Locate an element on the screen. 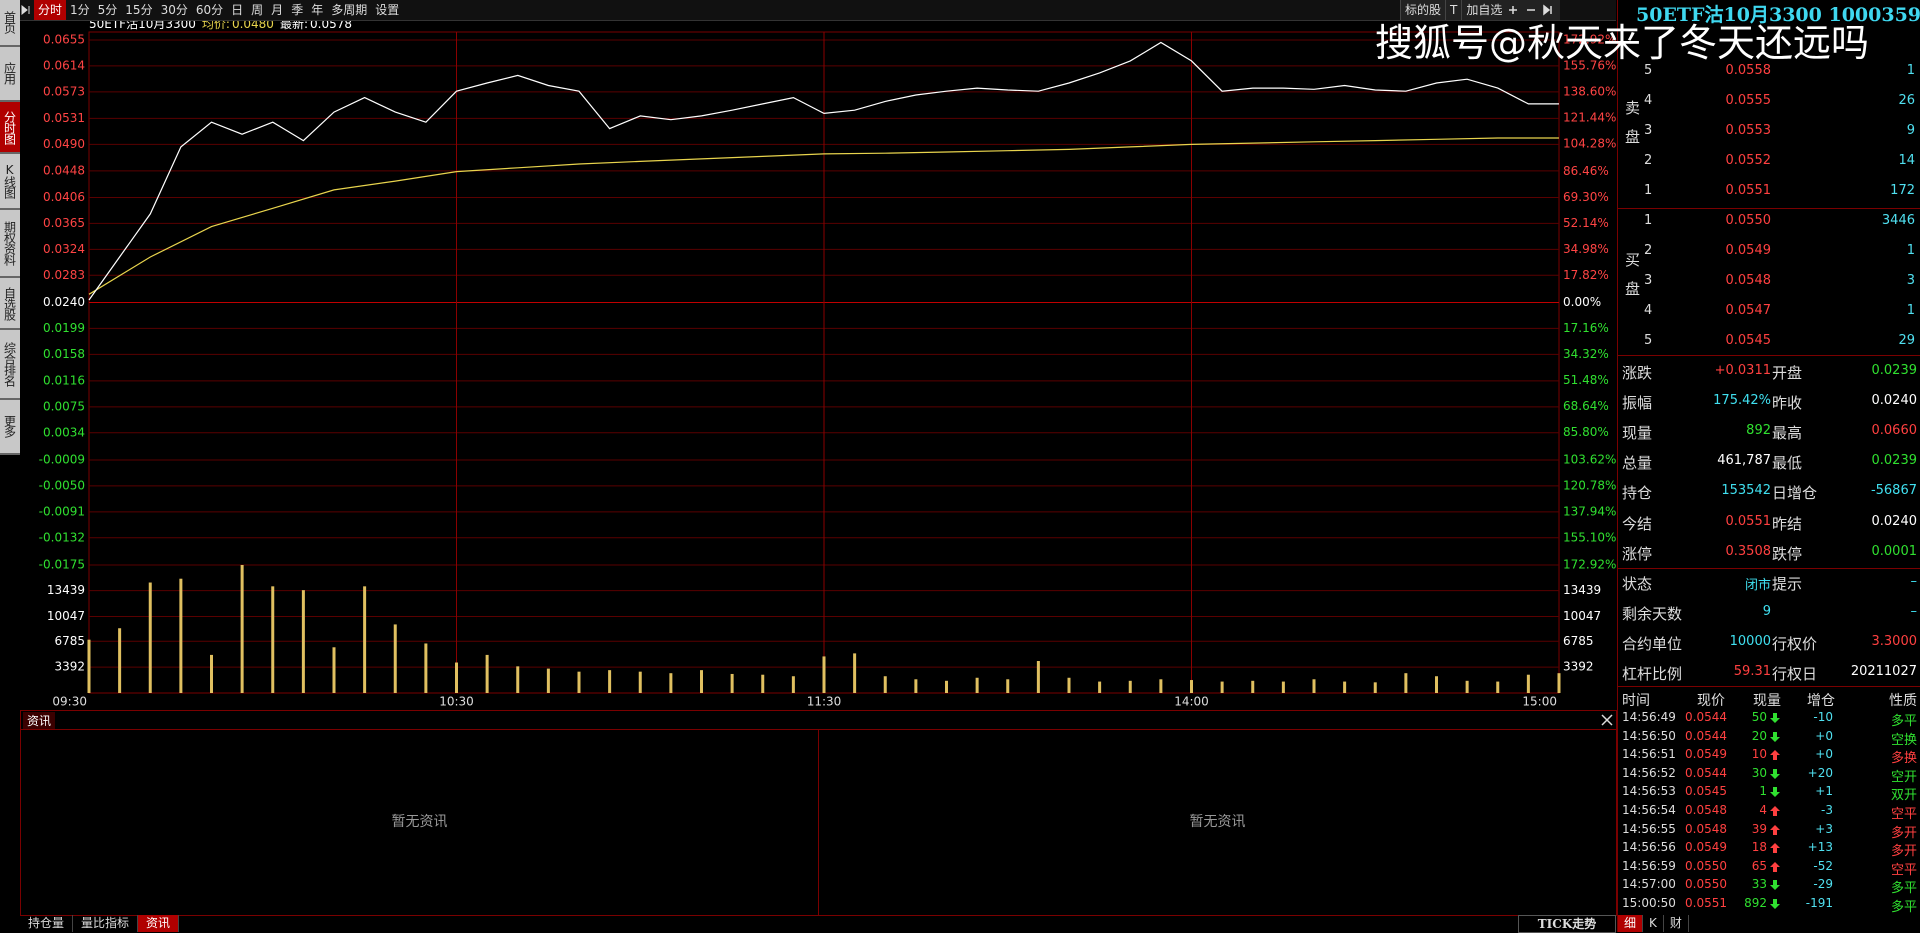  period-tab: 15分 is located at coordinates (139, 10).